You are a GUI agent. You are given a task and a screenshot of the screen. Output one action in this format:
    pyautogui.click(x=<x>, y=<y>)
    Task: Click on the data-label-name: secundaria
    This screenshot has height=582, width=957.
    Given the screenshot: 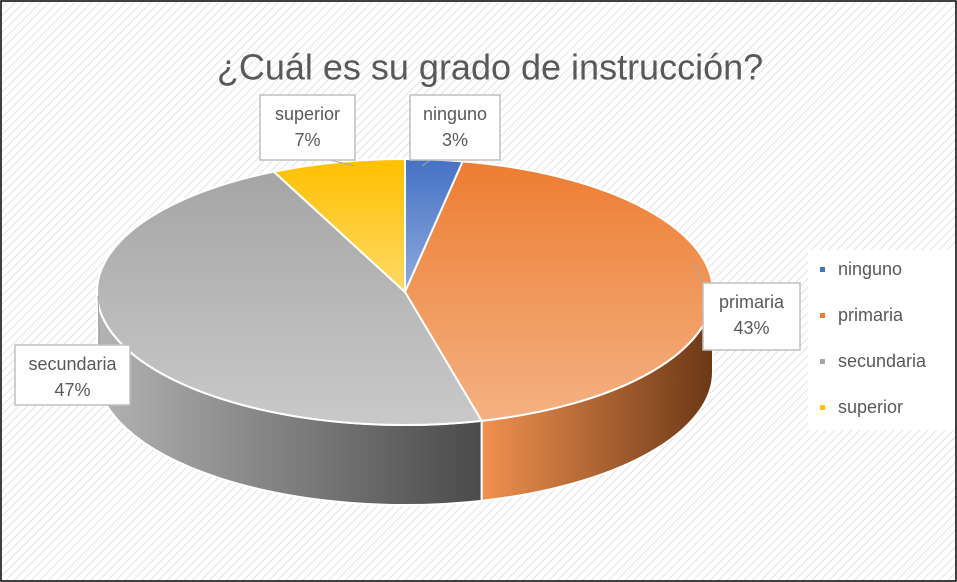 What is the action you would take?
    pyautogui.click(x=72, y=364)
    